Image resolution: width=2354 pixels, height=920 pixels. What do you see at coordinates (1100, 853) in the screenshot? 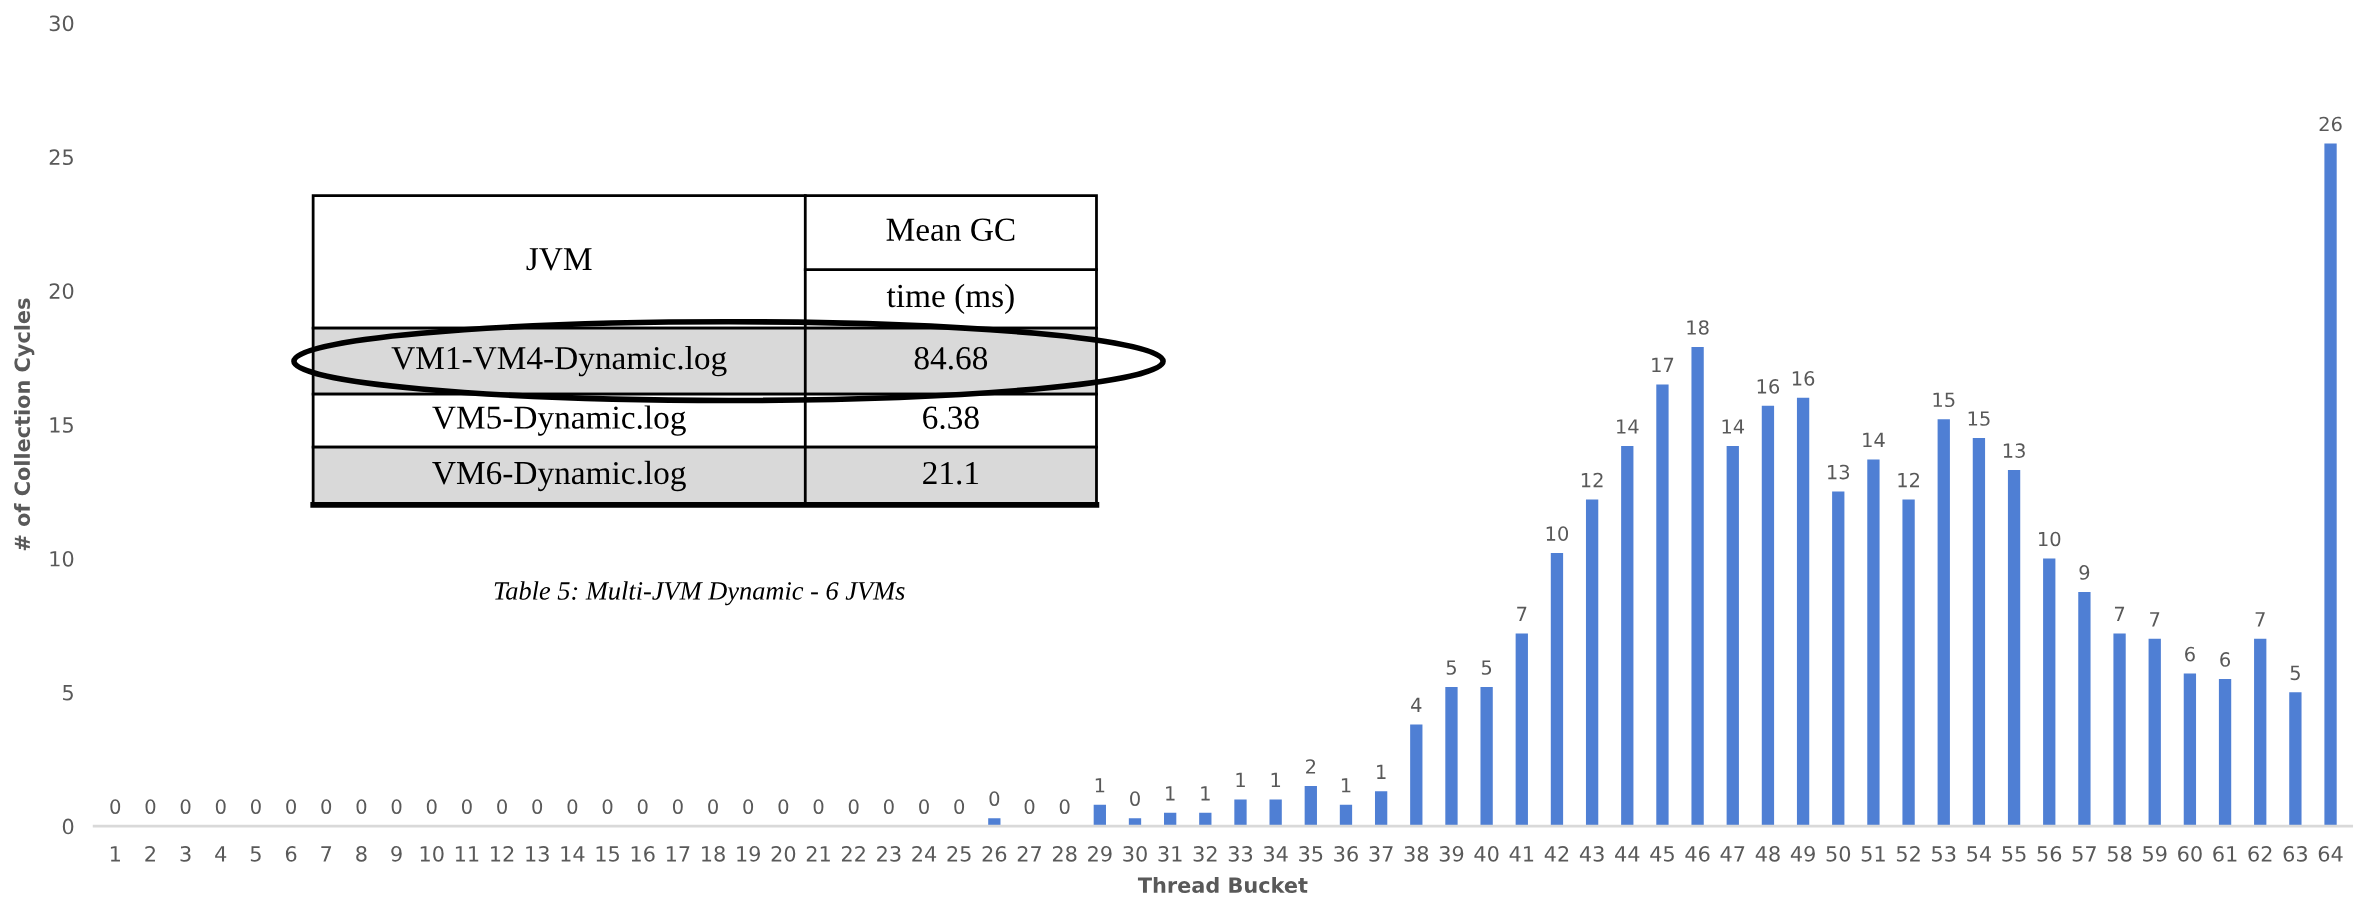
I see `x-tick-label: 29` at bounding box center [1100, 853].